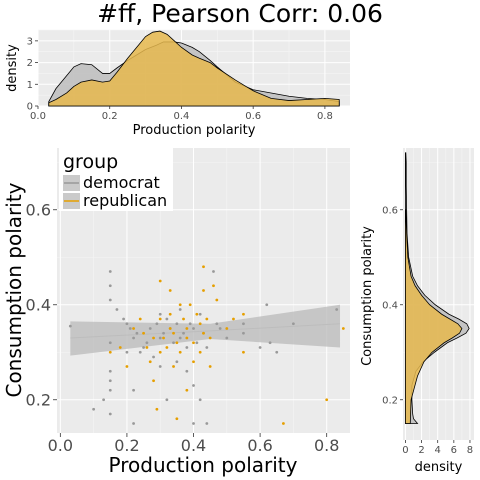 This screenshot has height=480, width=480. What do you see at coordinates (38, 399) in the screenshot?
I see `scatter-y-tick-label: 0.2` at bounding box center [38, 399].